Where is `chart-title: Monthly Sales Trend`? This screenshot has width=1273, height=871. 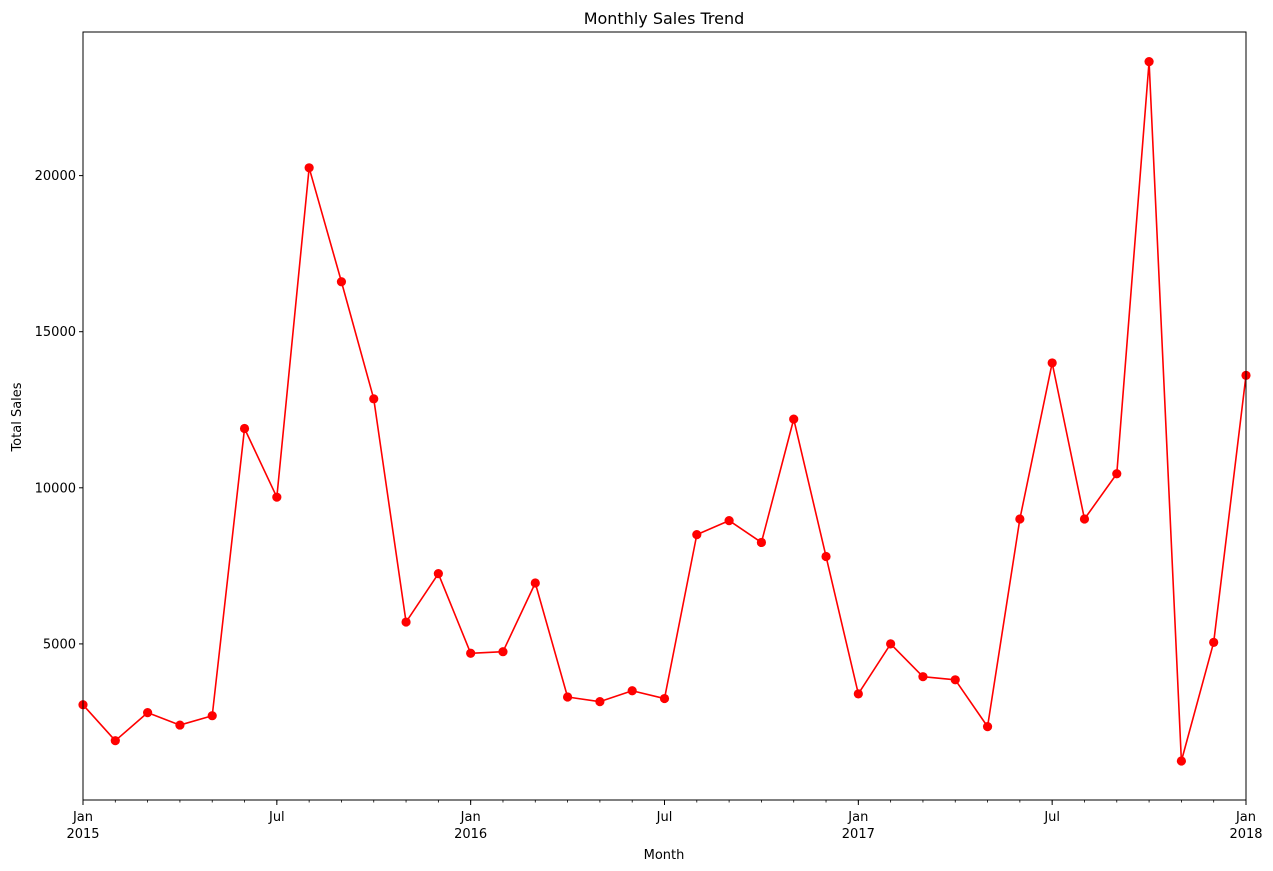 chart-title: Monthly Sales Trend is located at coordinates (664, 18).